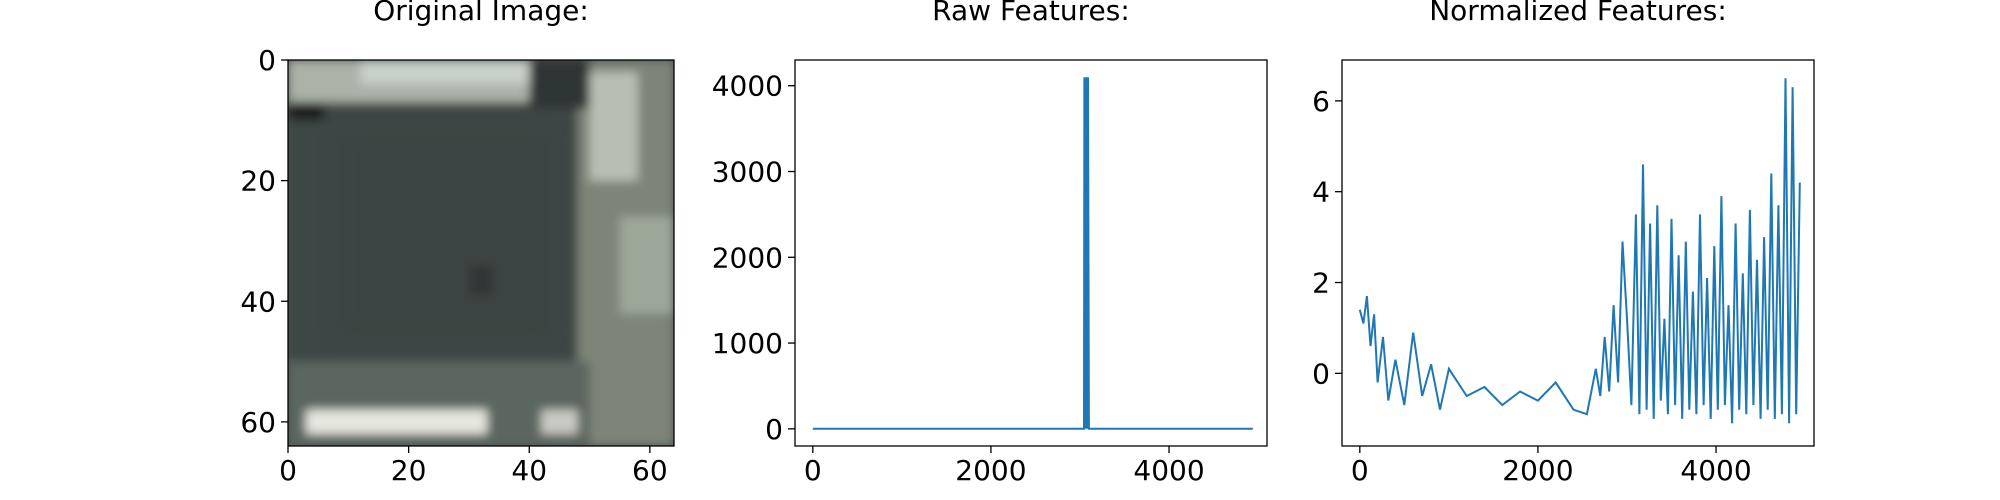 The height and width of the screenshot is (500, 2000). I want to click on y-tick-label: 4, so click(1321, 192).